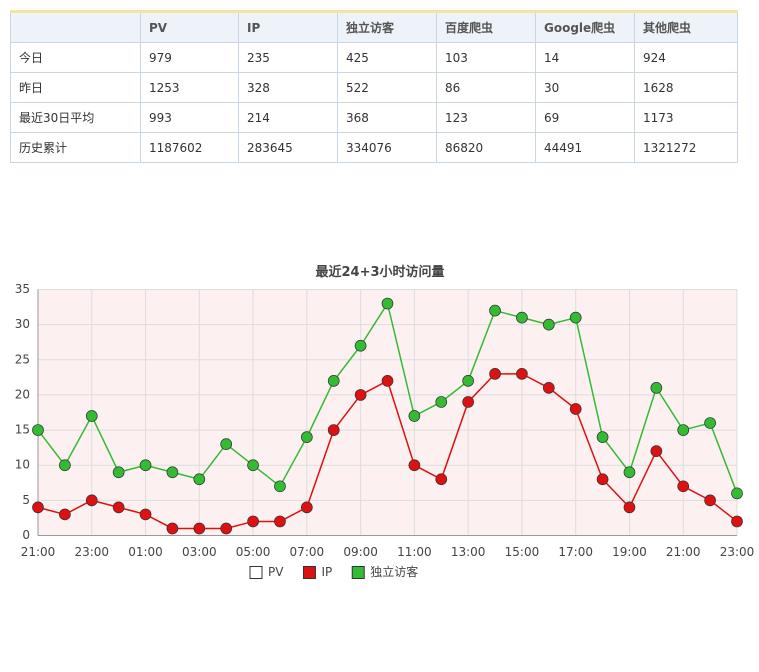 The width and height of the screenshot is (759, 672). Describe the element at coordinates (199, 552) in the screenshot. I see `x-tick-label: 03:00` at that location.